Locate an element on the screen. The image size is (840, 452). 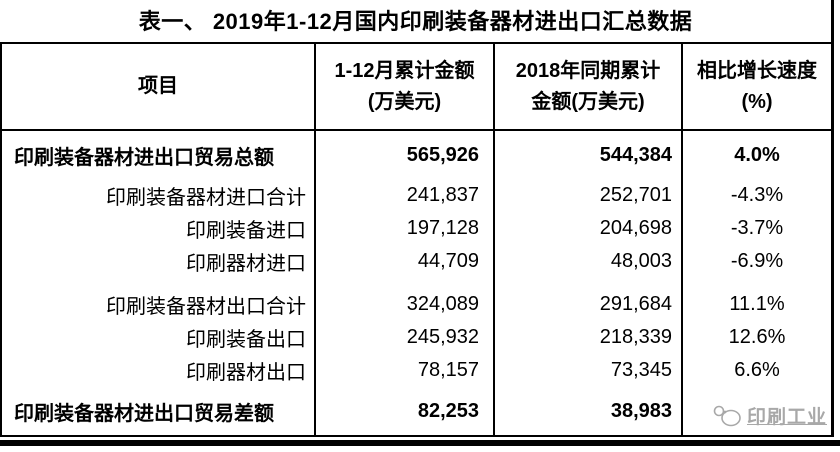
amount-2019-cell: 245,932 is located at coordinates (405, 337).